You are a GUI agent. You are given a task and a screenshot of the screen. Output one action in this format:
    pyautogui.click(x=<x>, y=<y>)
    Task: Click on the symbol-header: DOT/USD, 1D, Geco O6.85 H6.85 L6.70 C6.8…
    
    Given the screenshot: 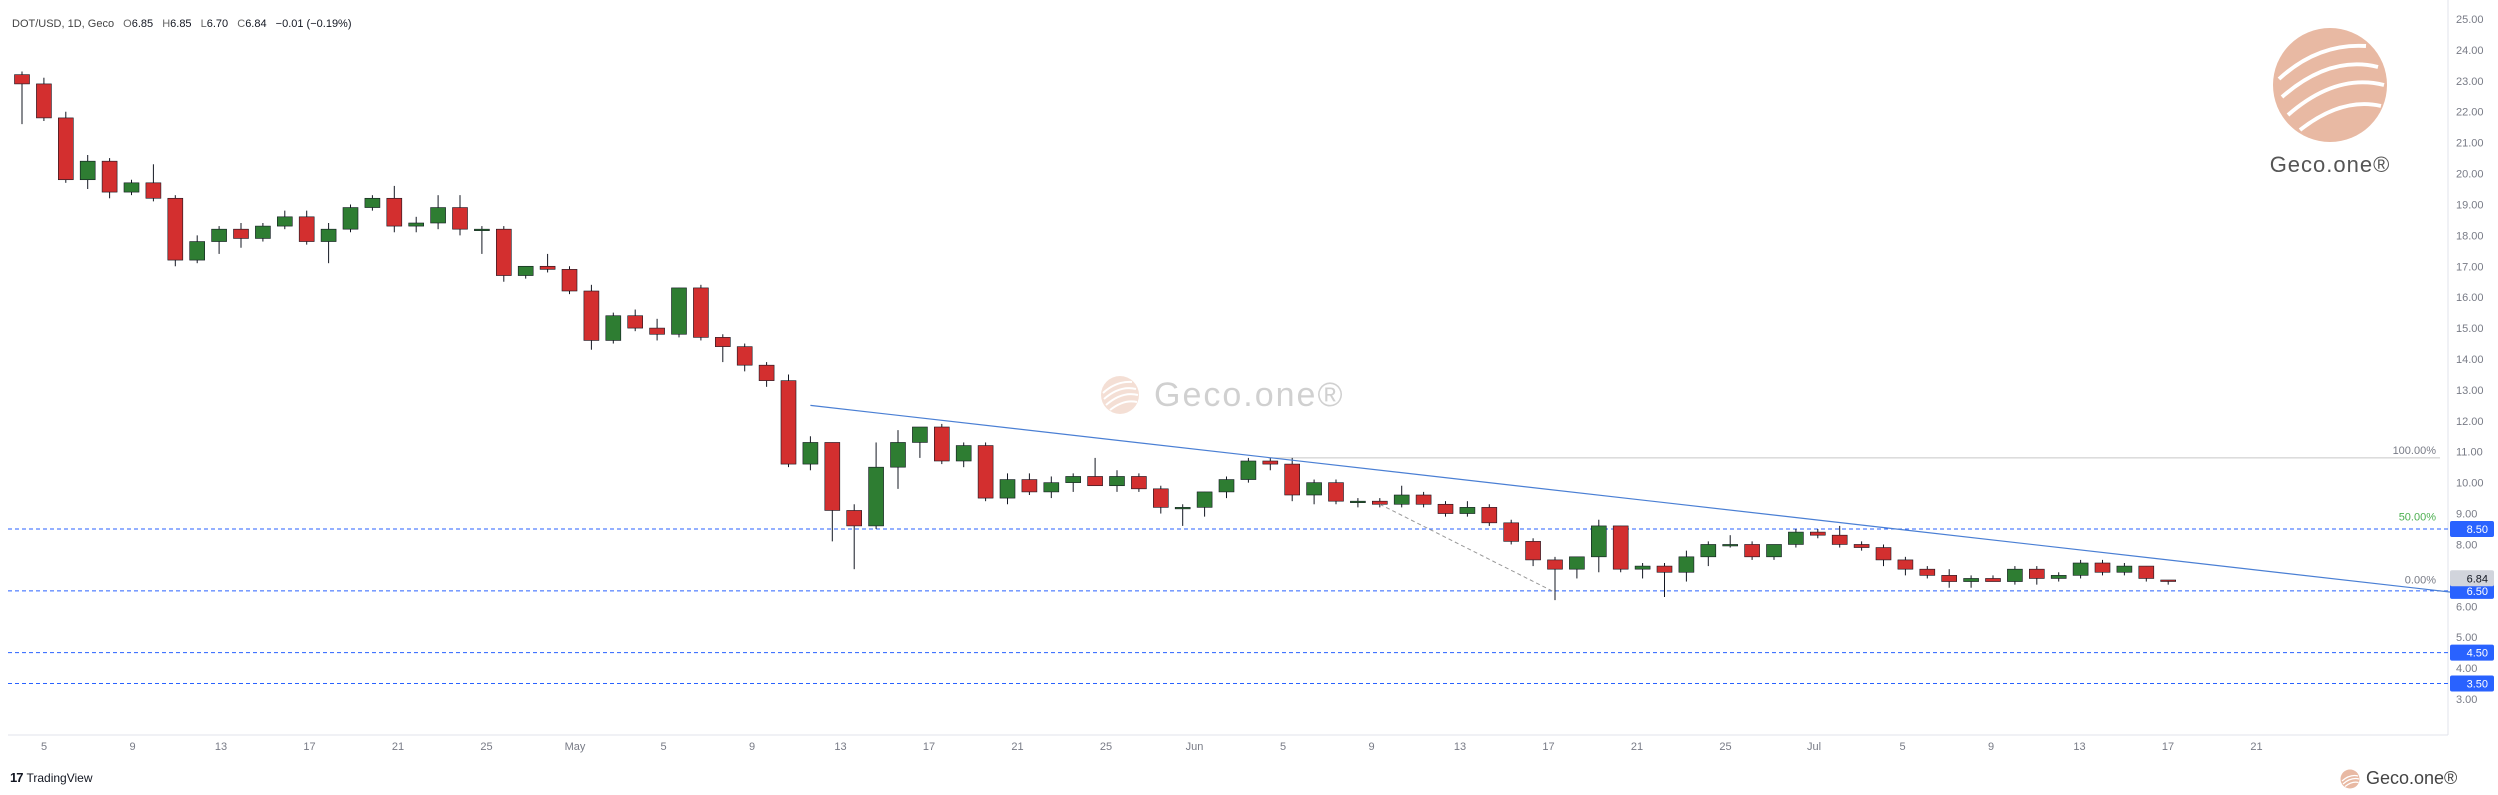 What is the action you would take?
    pyautogui.click(x=182, y=24)
    